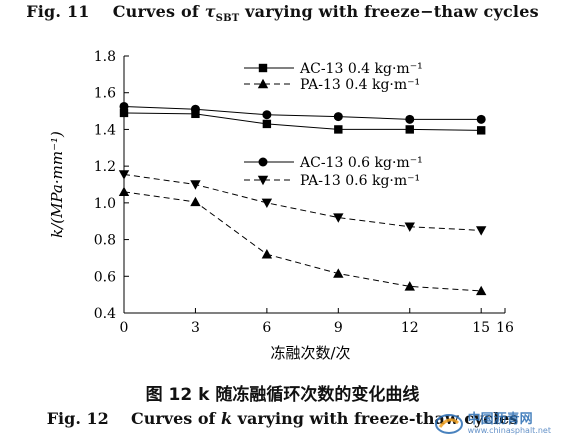  I want to click on legend-label-3: PA-13 0.6 kg·m⁻¹, so click(360, 181).